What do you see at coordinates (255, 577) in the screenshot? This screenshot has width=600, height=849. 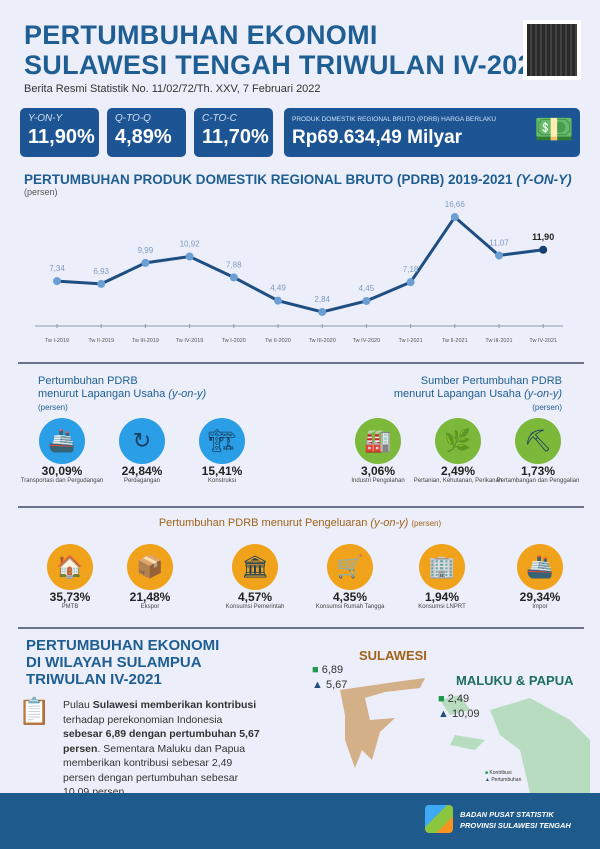 I see `stat-item: 🏛 4,57% Konsumsi Pemerintah` at bounding box center [255, 577].